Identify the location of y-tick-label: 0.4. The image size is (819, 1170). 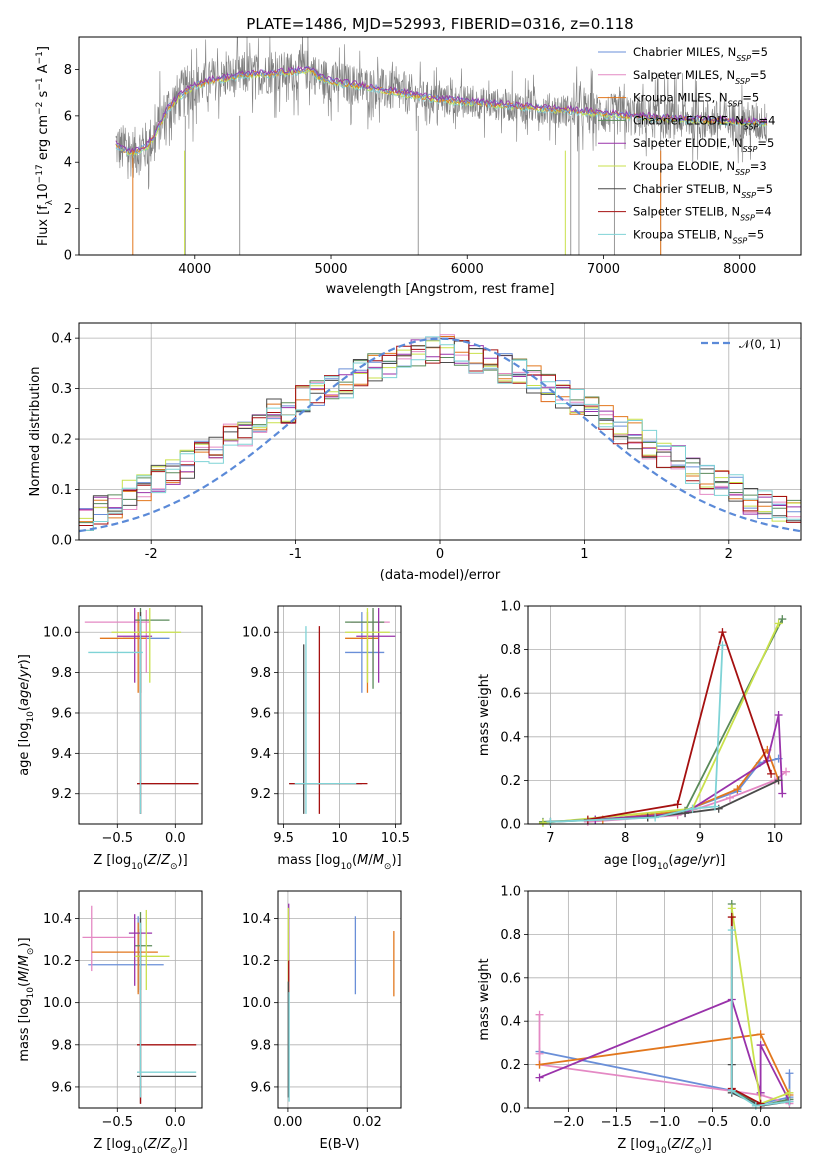
(61, 339).